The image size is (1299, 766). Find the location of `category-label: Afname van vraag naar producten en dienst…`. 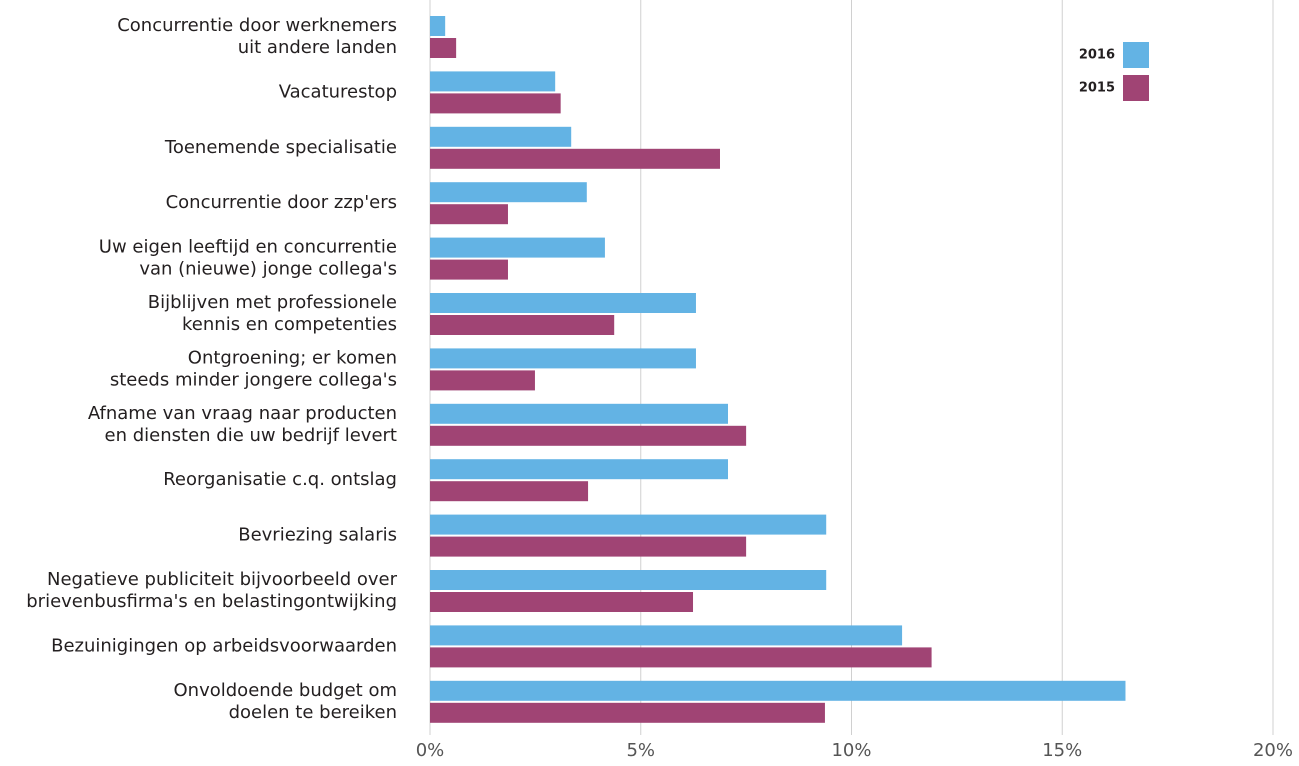

category-label: Afname van vraag naar producten en dienst… is located at coordinates (242, 424).